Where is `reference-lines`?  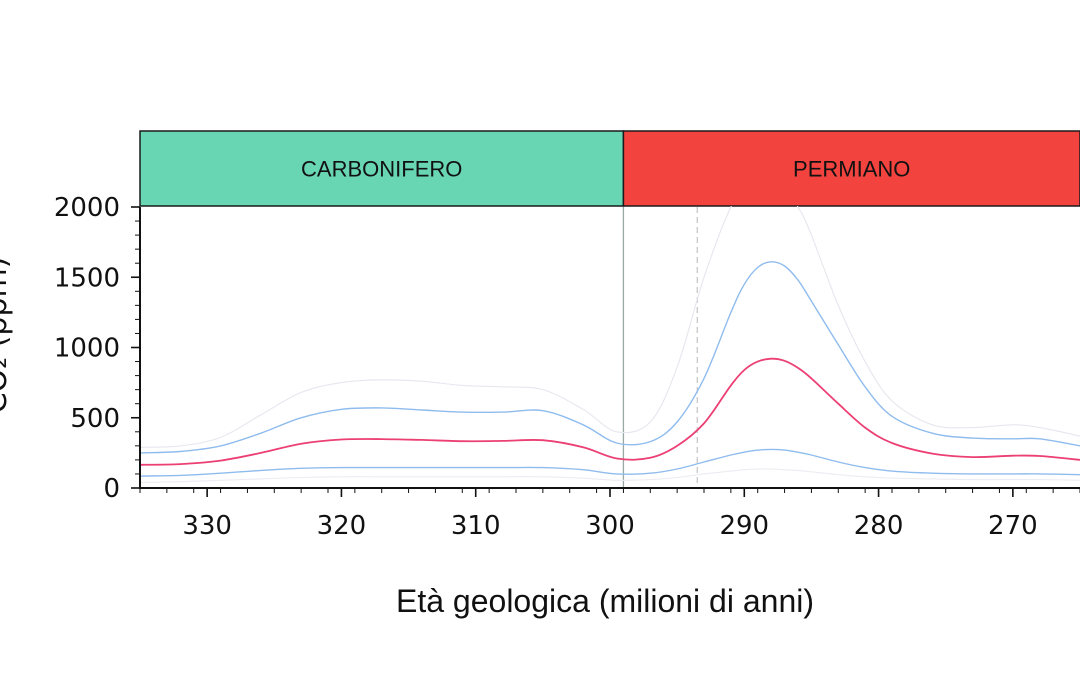
reference-lines is located at coordinates (660, 347).